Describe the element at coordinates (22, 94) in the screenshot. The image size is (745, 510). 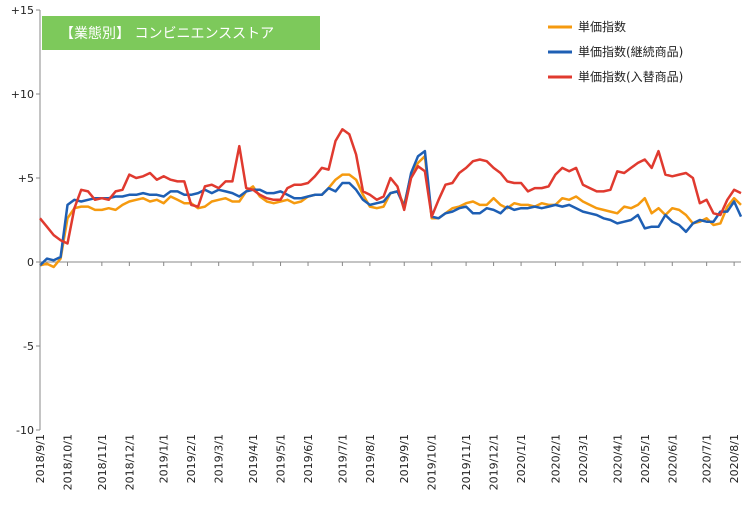
I see `y-tick-label: +10` at that location.